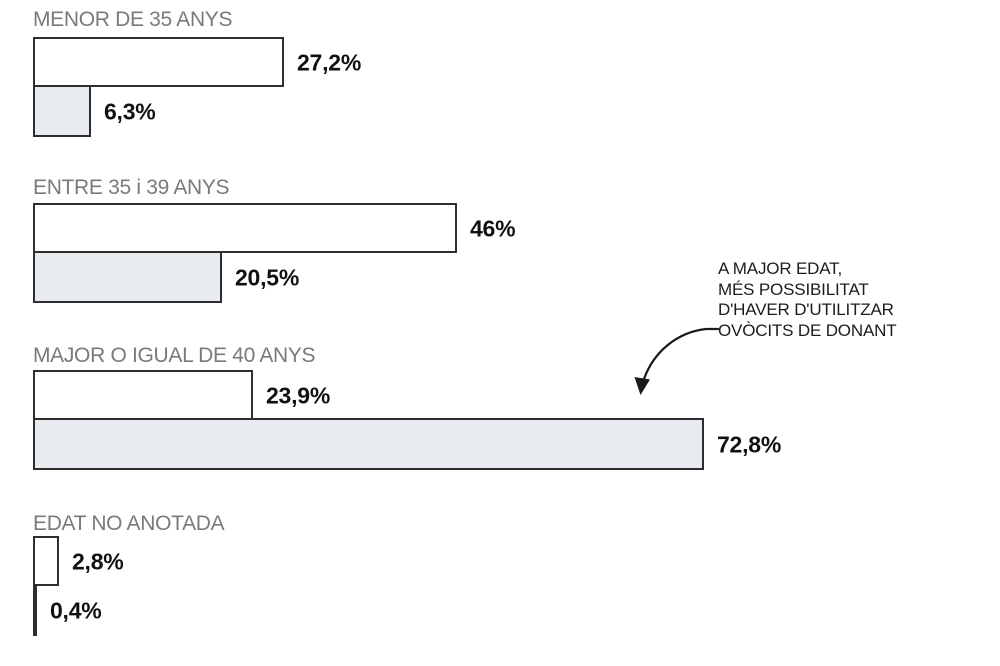 This screenshot has width=1000, height=666. Describe the element at coordinates (76, 610) in the screenshot. I see `value-label-donant: 0,4%` at that location.